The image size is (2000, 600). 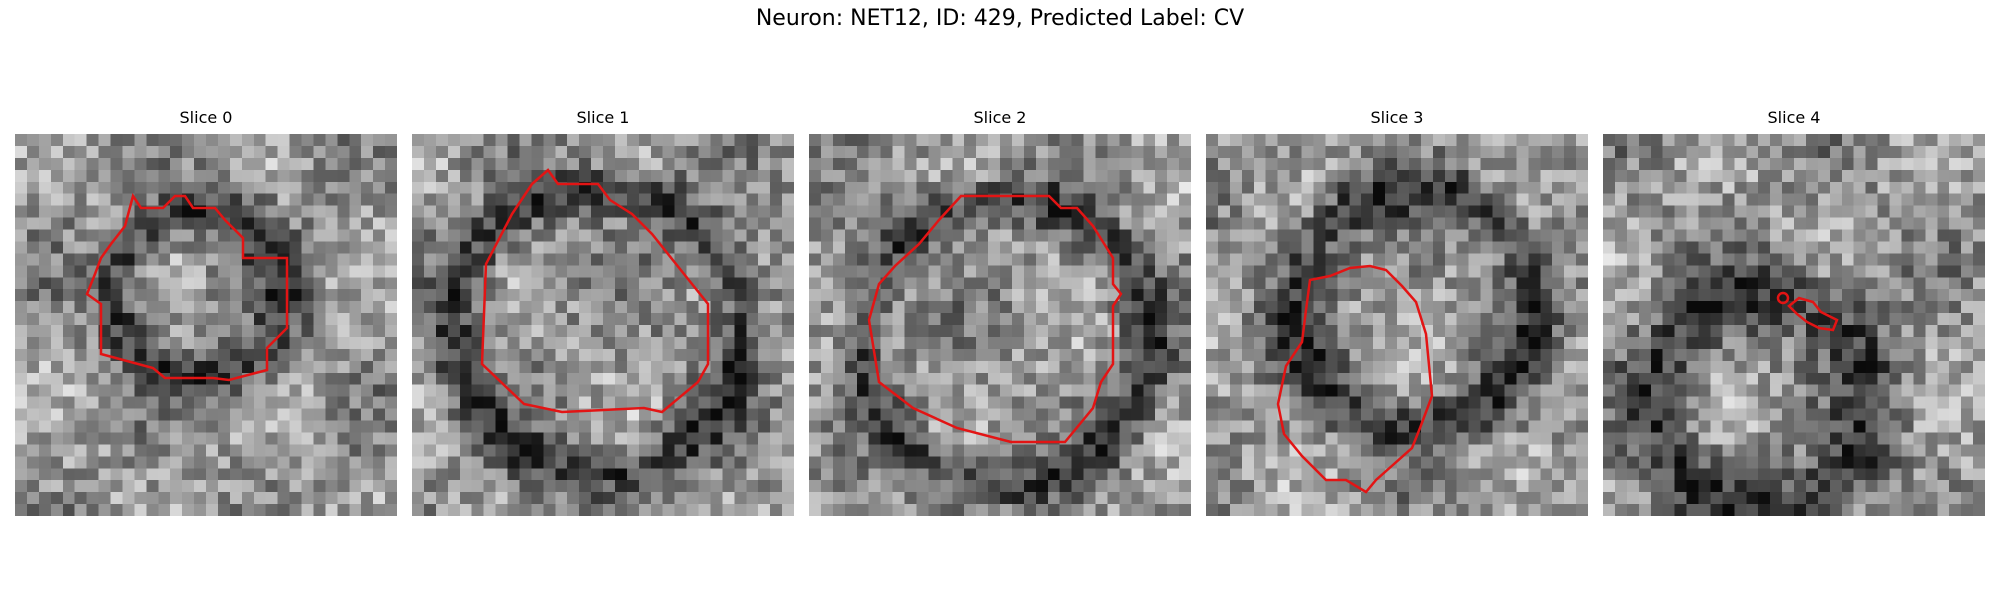 What do you see at coordinates (603, 117) in the screenshot?
I see `slice-1-label: Slice 1` at bounding box center [603, 117].